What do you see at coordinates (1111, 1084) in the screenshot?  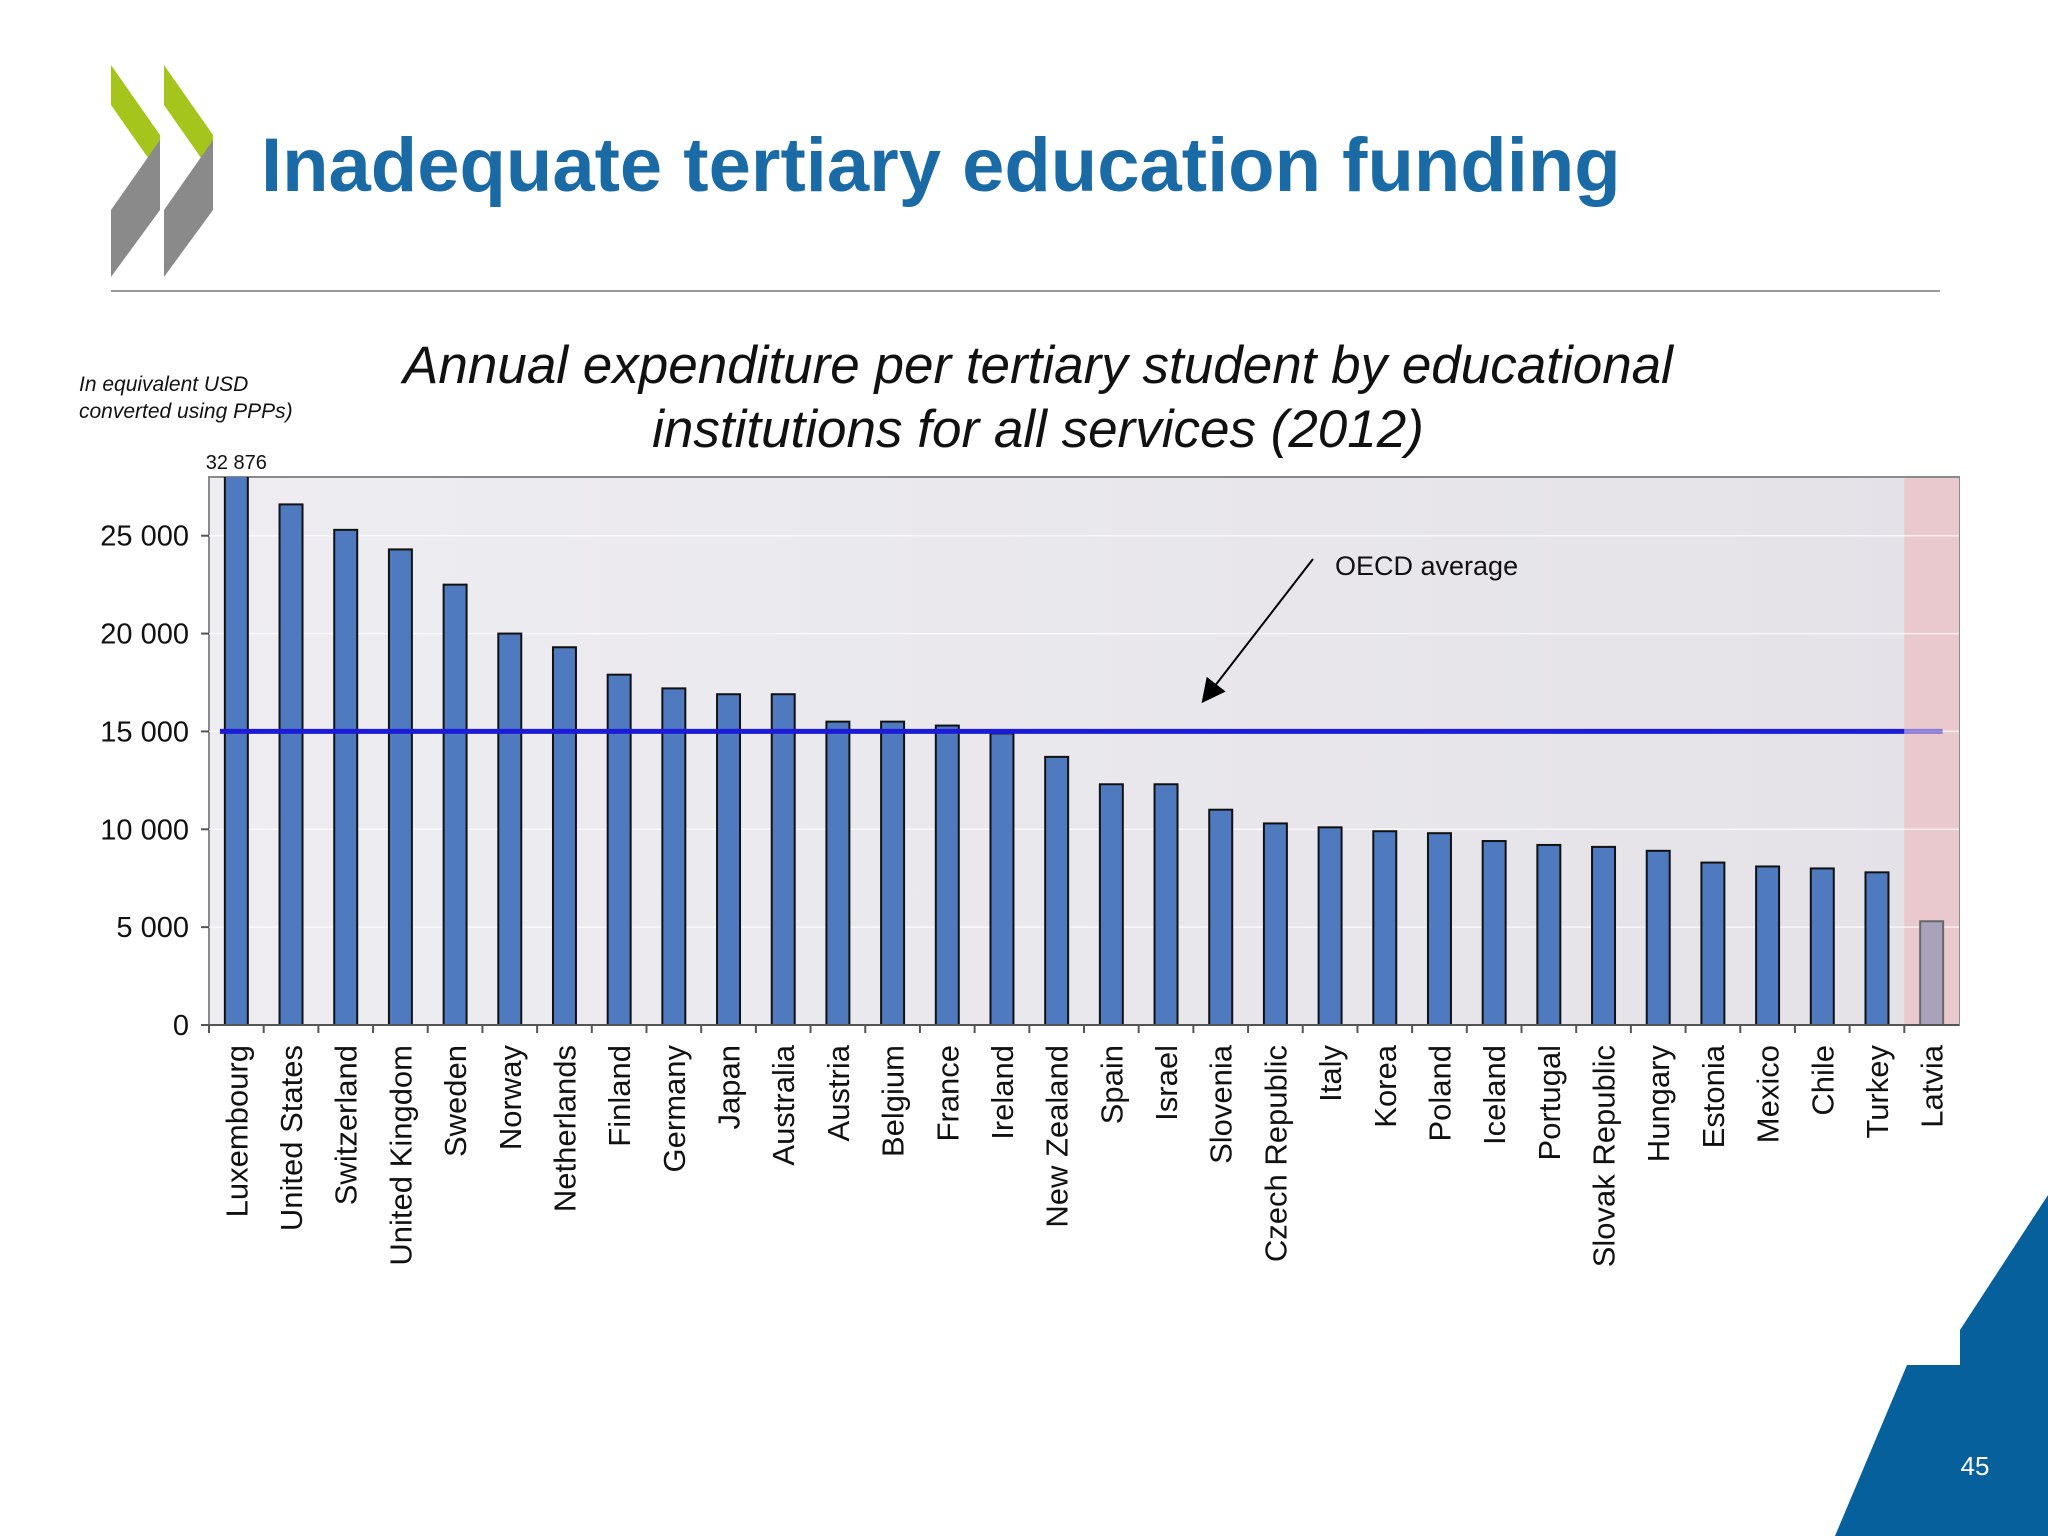 I see `x-tick-label: Spain` at bounding box center [1111, 1084].